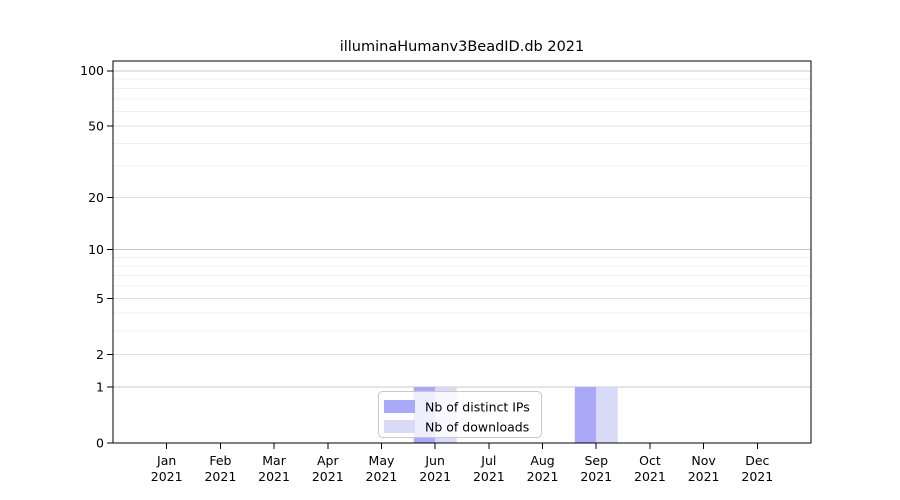 This screenshot has height=500, width=900. I want to click on xtick-label-month-feb: Feb, so click(220, 460).